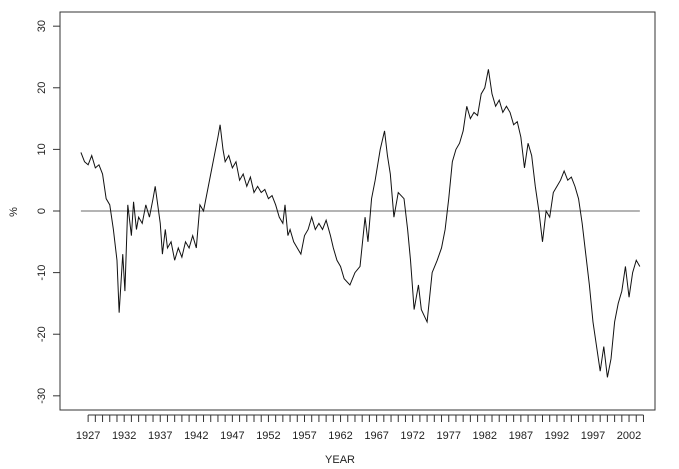 This screenshot has height=469, width=679. Describe the element at coordinates (196, 436) in the screenshot. I see `x-tick-label: 1942` at that location.